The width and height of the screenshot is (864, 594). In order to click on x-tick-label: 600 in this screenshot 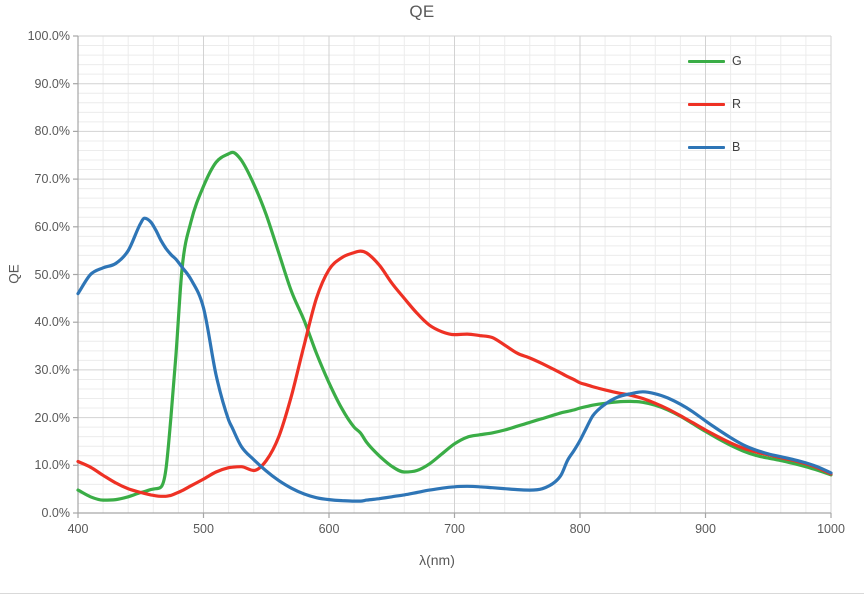, I will do `click(329, 529)`.